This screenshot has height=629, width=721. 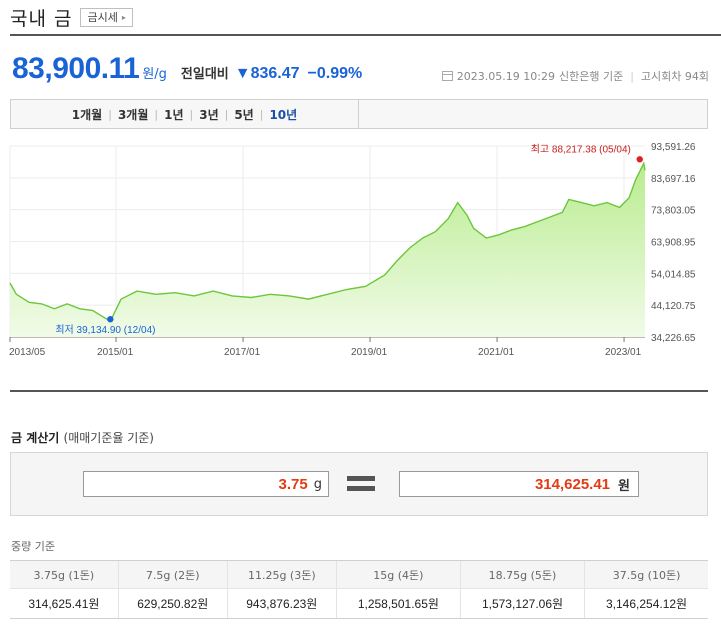 I want to click on down-arrow-icon: ▼, so click(x=242, y=73).